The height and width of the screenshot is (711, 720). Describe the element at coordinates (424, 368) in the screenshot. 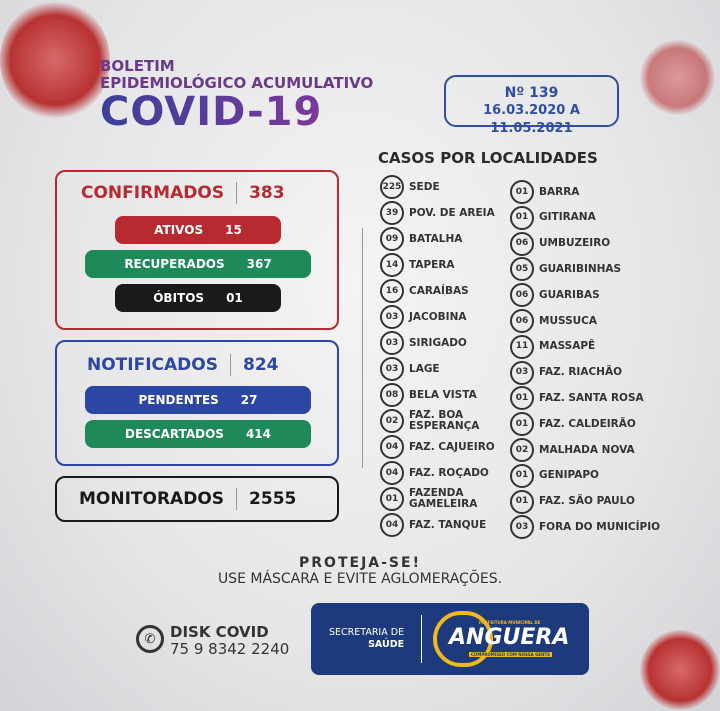

I see `locality-name: LAGE` at that location.